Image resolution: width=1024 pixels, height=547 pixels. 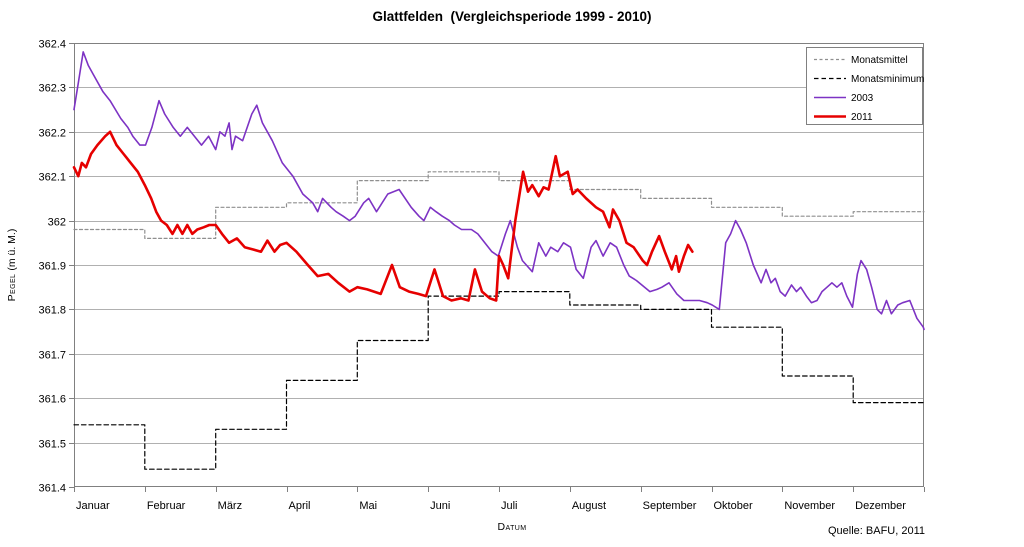 I want to click on y-tick-label: 361.4, so click(x=52, y=489).